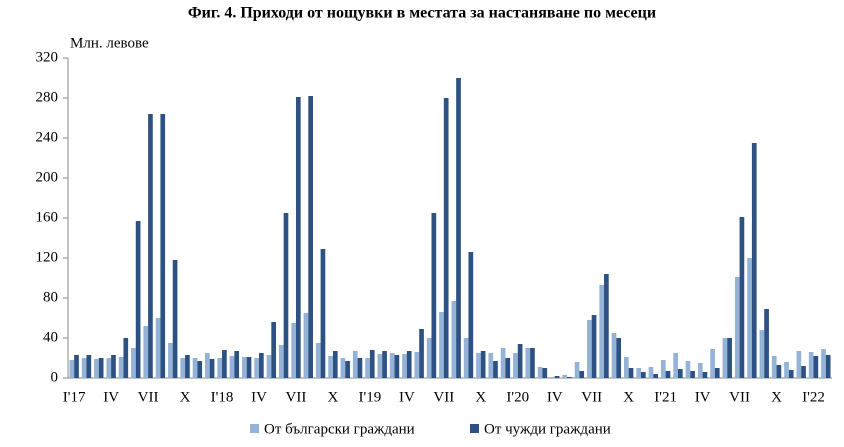 The height and width of the screenshot is (447, 844). What do you see at coordinates (47, 137) in the screenshot?
I see `y-tick-label: 240` at bounding box center [47, 137].